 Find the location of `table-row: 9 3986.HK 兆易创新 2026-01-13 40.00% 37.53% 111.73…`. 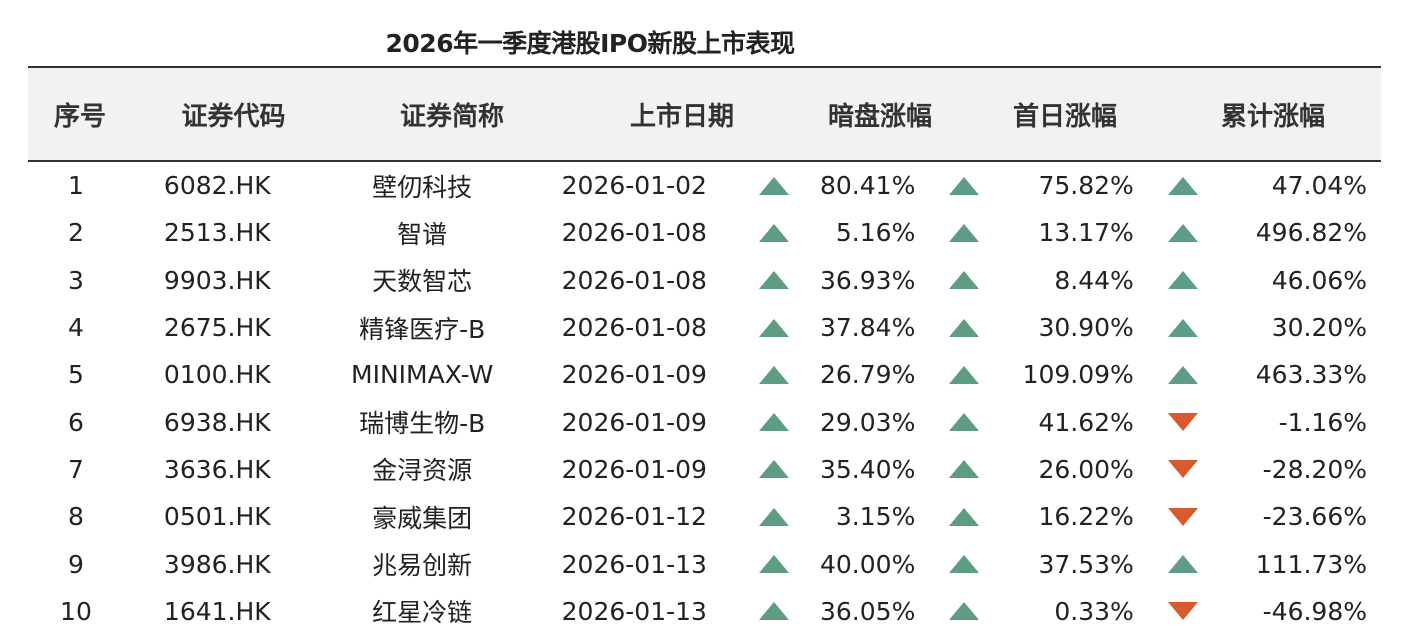

table-row: 9 3986.HK 兆易创新 2026-01-13 40.00% 37.53% 111.73… is located at coordinates (704, 563).